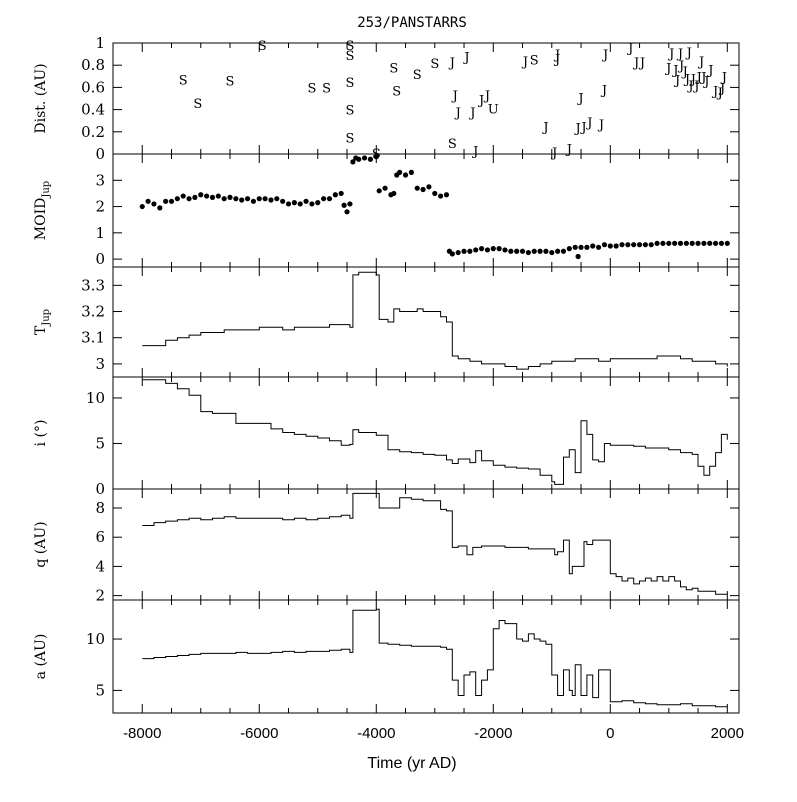 Image resolution: width=797 pixels, height=802 pixels. Describe the element at coordinates (93, 312) in the screenshot. I see `y-tick-label-tjup: 3.2` at that location.